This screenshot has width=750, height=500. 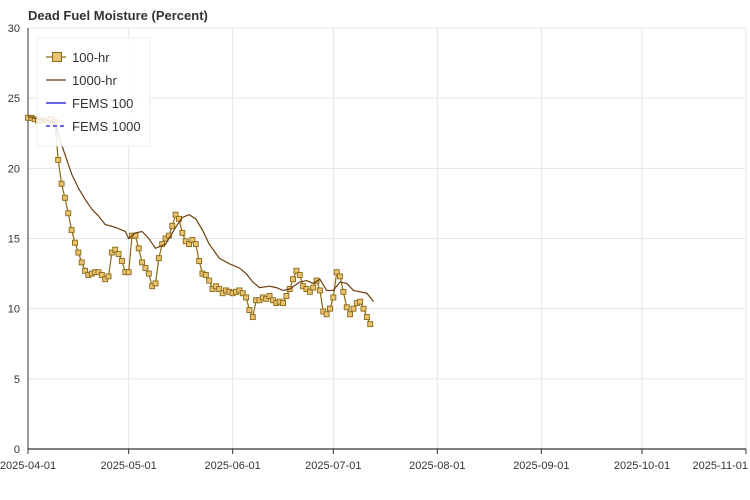 I want to click on legend-item: 1000-hr, so click(x=81, y=80).